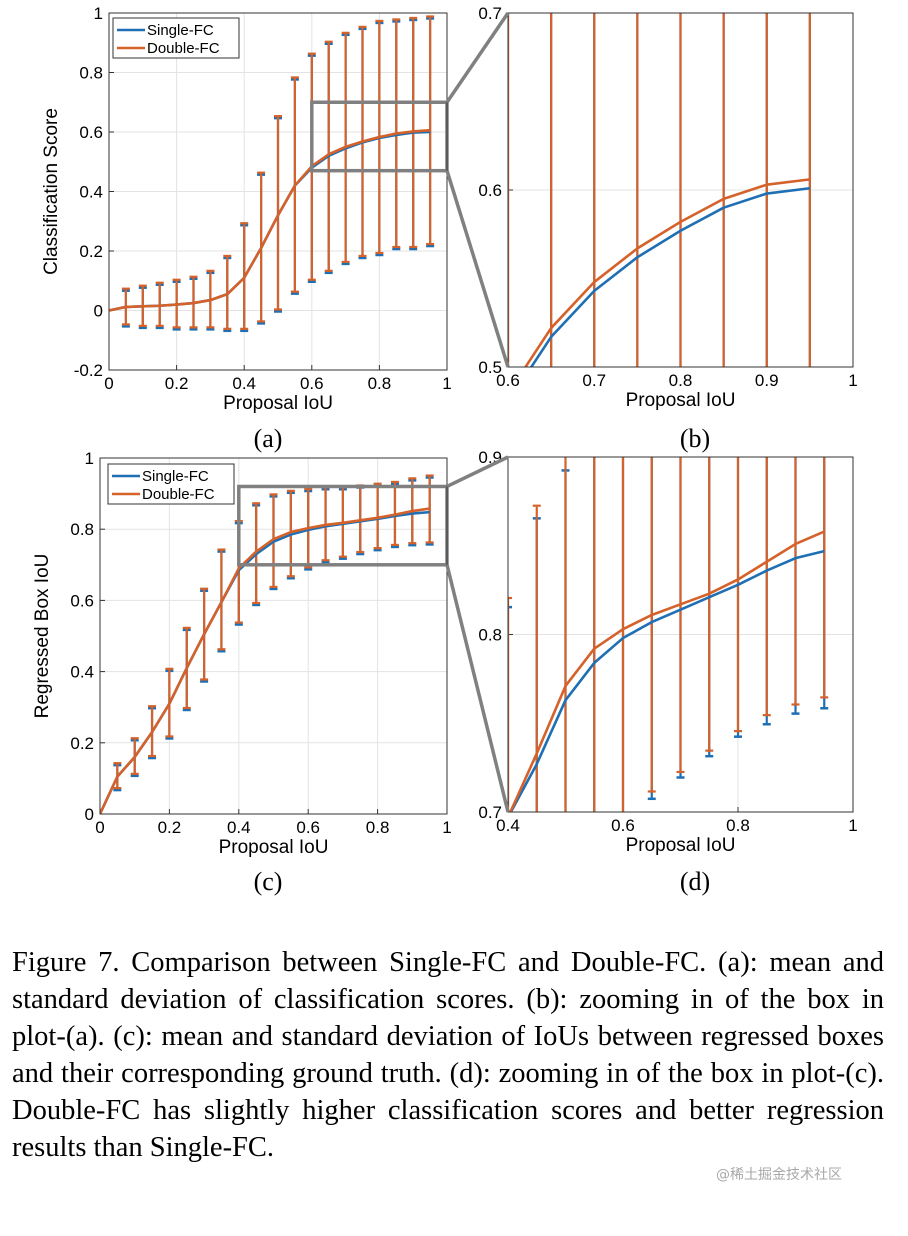  Describe the element at coordinates (779, 1175) in the screenshot. I see `watermark: @稀土掘金技术社区` at that location.